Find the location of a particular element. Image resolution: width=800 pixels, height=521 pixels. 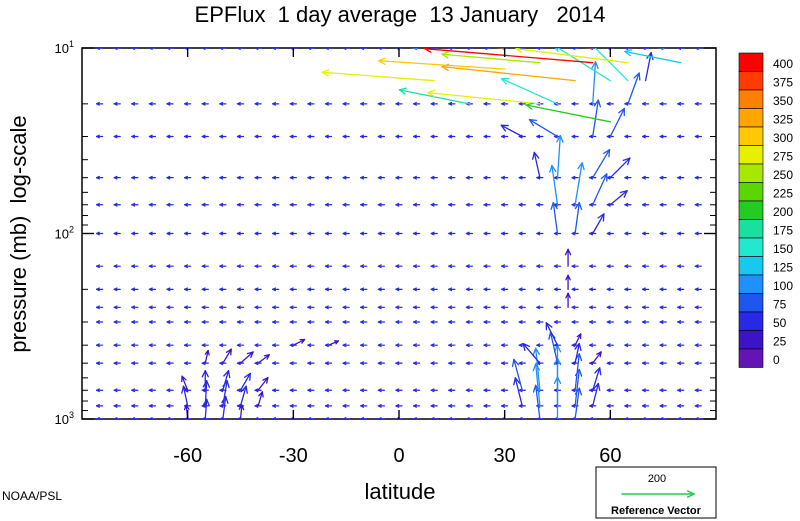

colorbar-label: 100 is located at coordinates (783, 286).